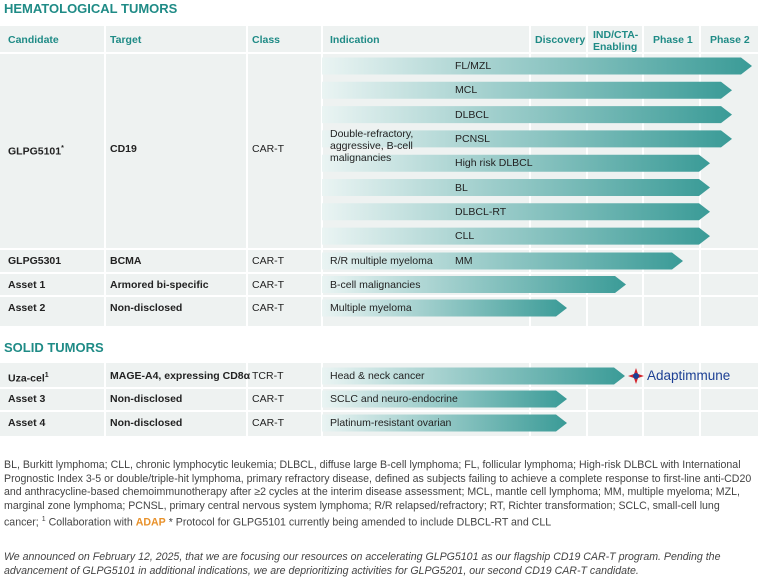  What do you see at coordinates (464, 261) in the screenshot?
I see `program-label: MM` at bounding box center [464, 261].